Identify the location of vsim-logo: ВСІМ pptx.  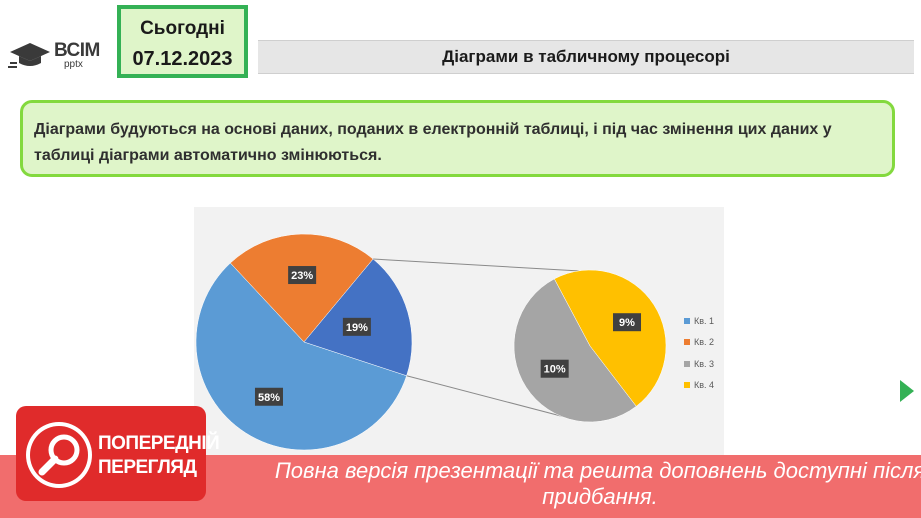
(58, 55).